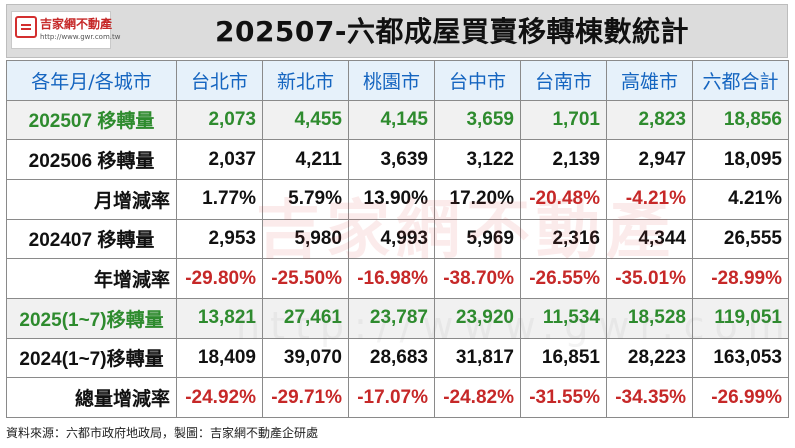 Image resolution: width=795 pixels, height=448 pixels. What do you see at coordinates (26, 27) in the screenshot?
I see `house-logo-icon` at bounding box center [26, 27].